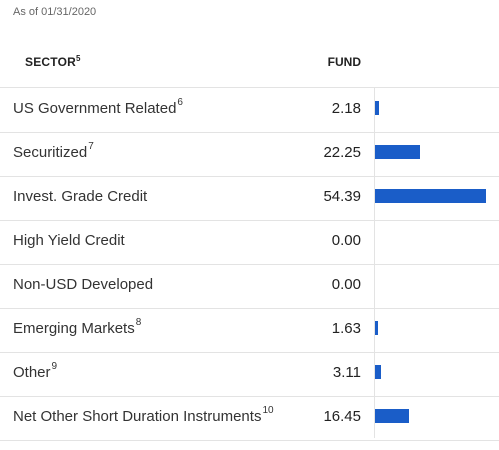  I want to click on sector-name: Securitized, so click(50, 152).